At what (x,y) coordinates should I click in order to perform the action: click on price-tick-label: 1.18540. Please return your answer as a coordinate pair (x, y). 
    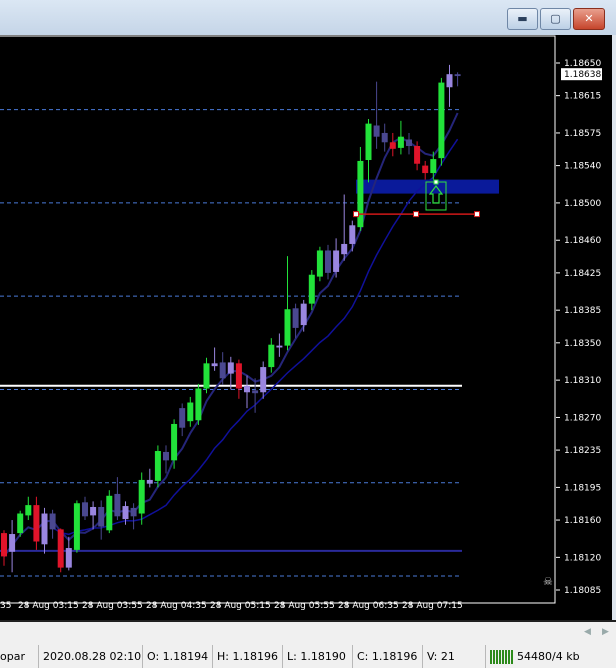
    Looking at the image, I should click on (582, 167).